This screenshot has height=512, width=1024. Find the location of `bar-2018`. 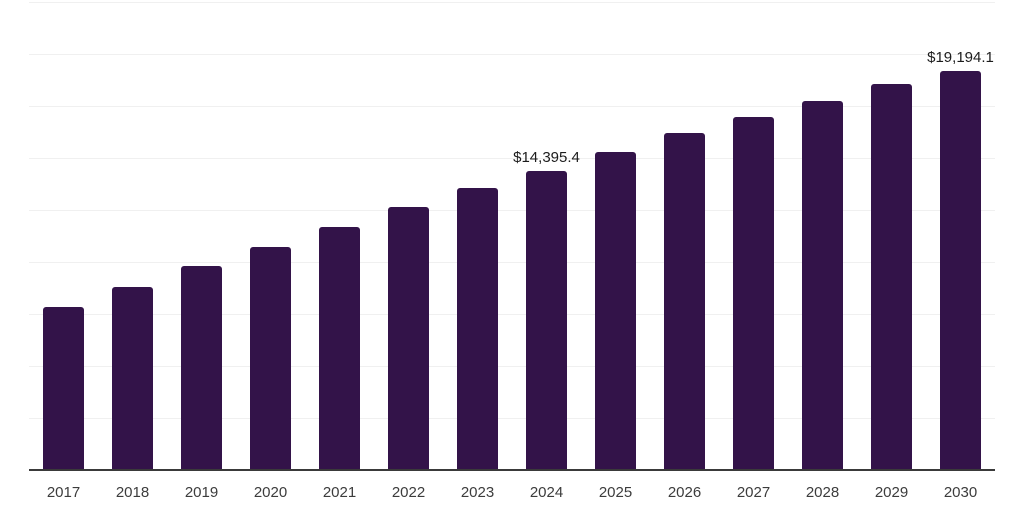

bar-2018 is located at coordinates (132, 378).